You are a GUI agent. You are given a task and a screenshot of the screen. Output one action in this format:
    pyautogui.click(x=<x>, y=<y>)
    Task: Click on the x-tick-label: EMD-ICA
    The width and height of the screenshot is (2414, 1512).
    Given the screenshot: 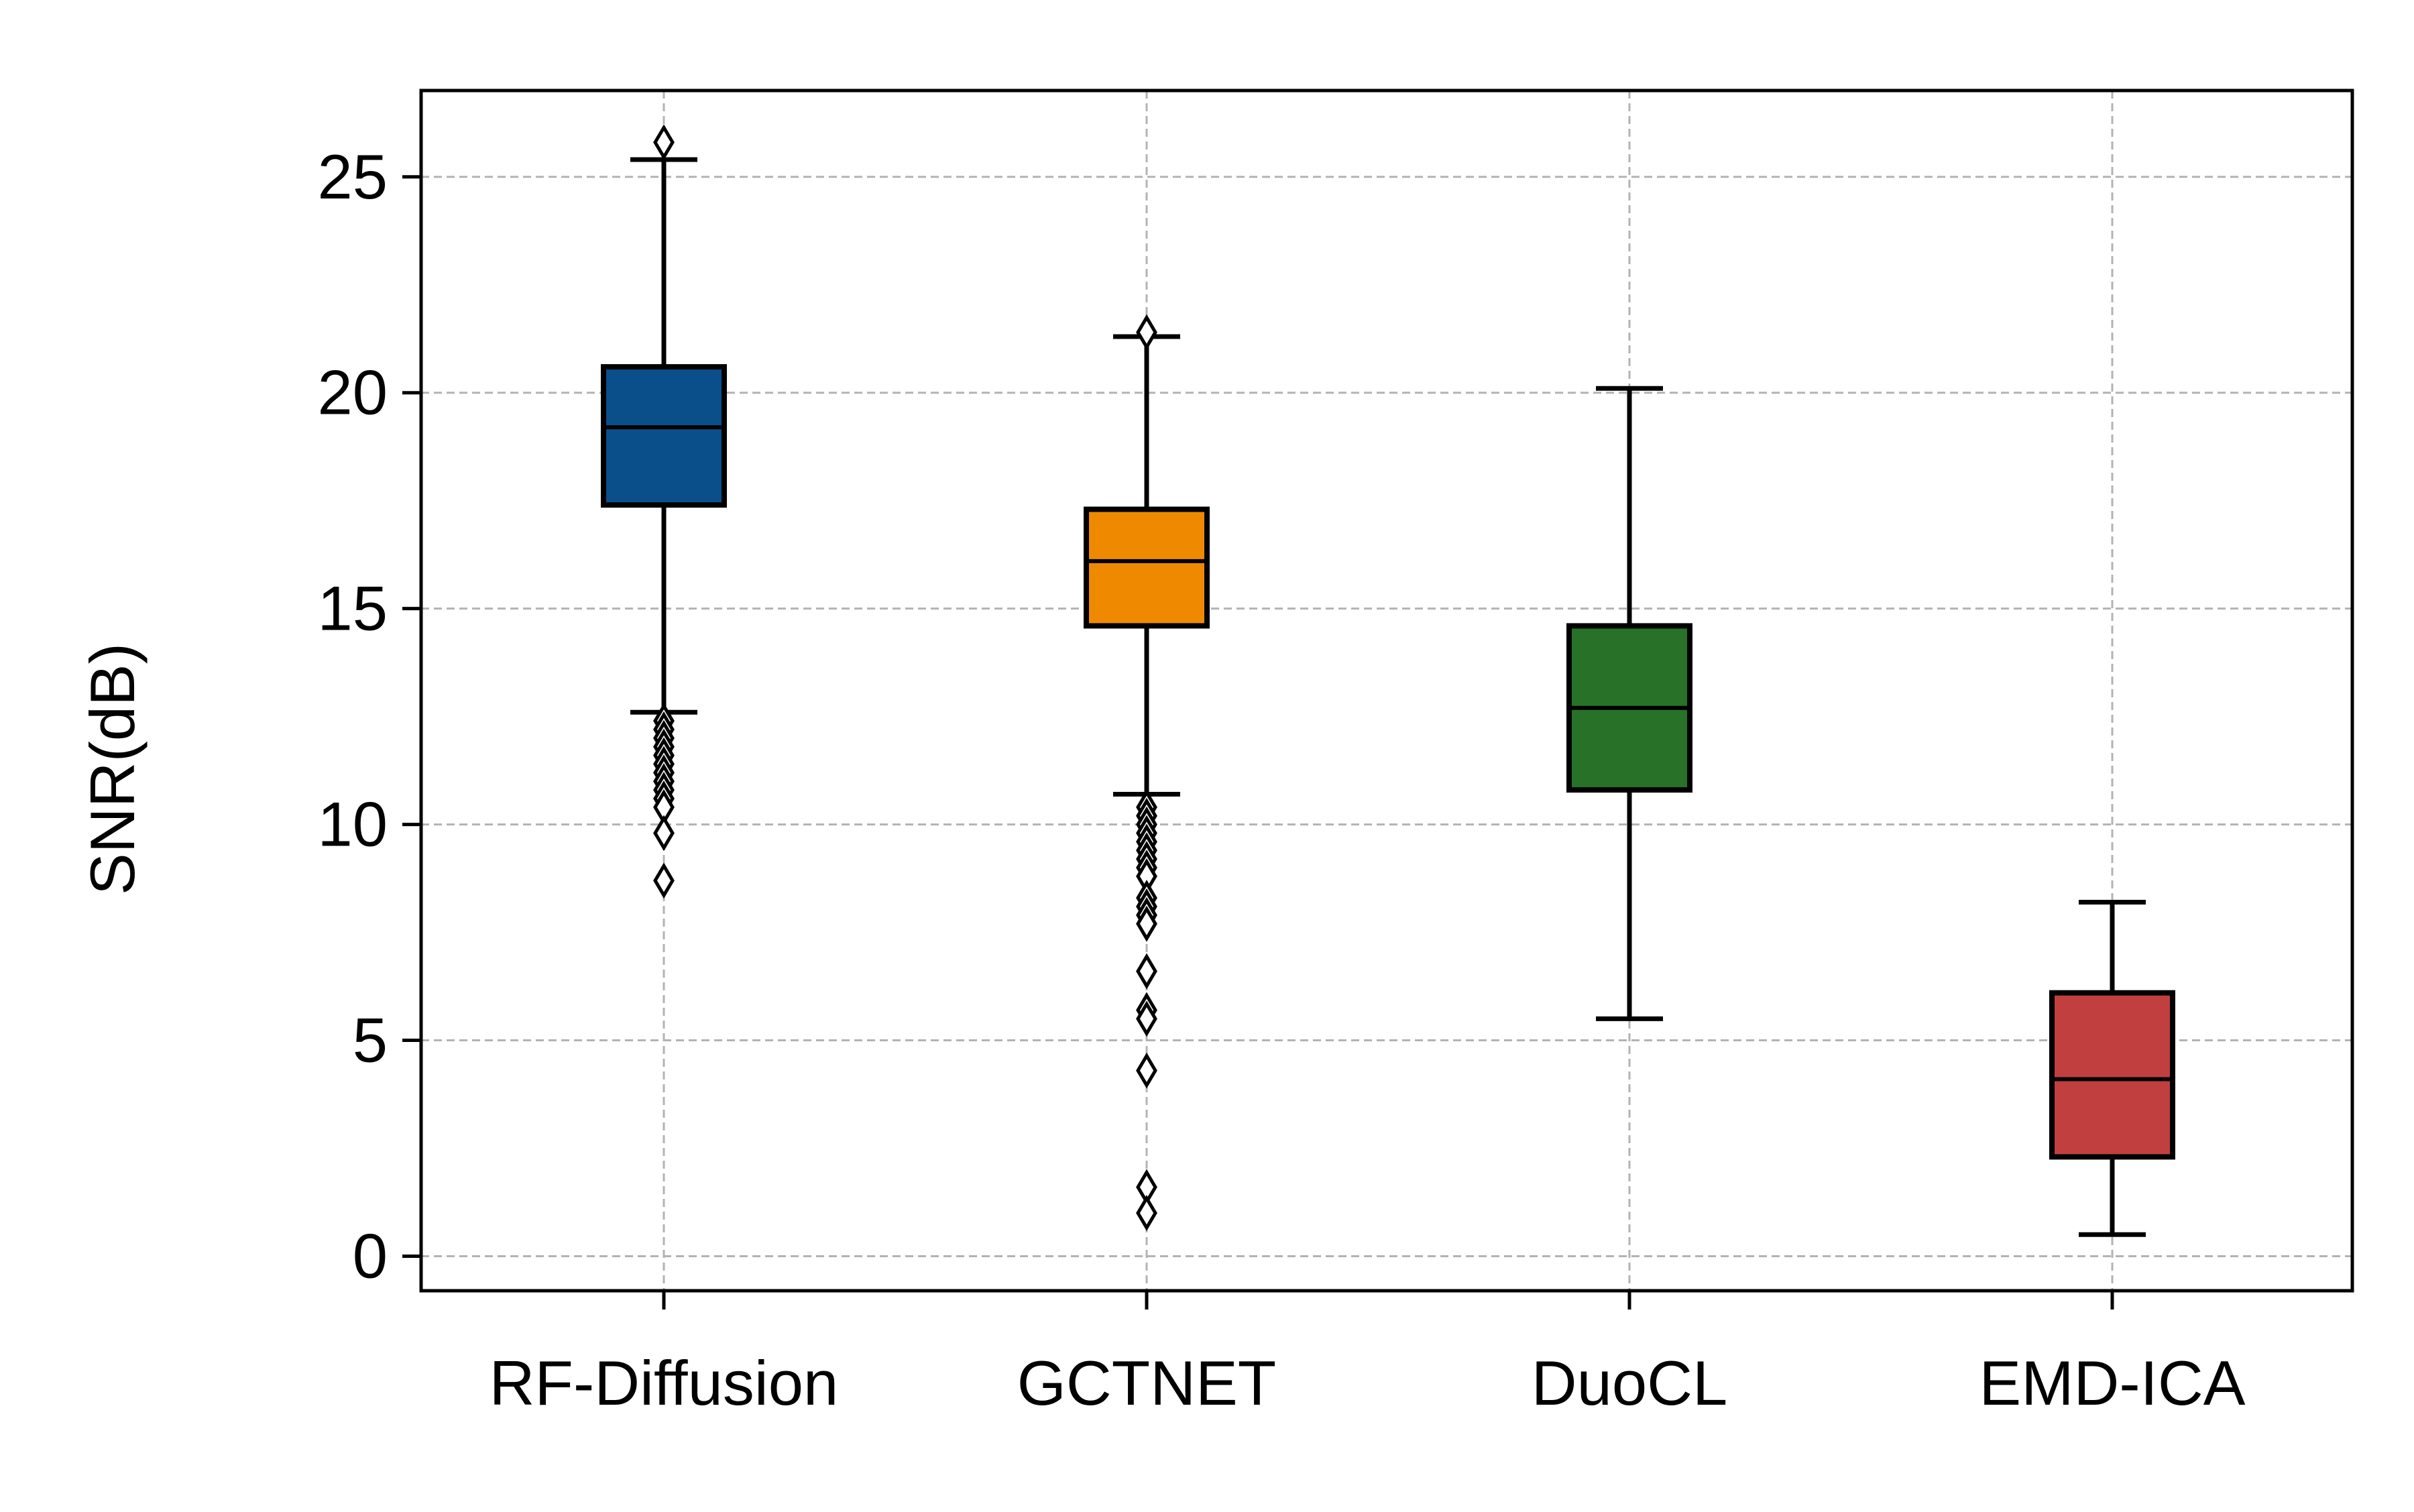 What is the action you would take?
    pyautogui.click(x=2112, y=1383)
    